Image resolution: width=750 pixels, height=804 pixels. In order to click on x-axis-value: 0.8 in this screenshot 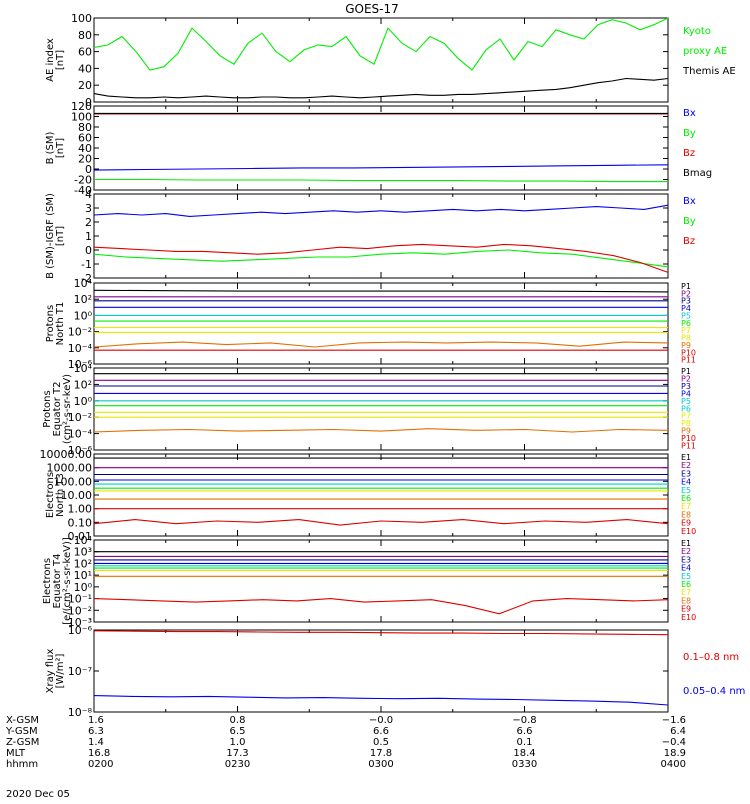, I will do `click(238, 720)`.